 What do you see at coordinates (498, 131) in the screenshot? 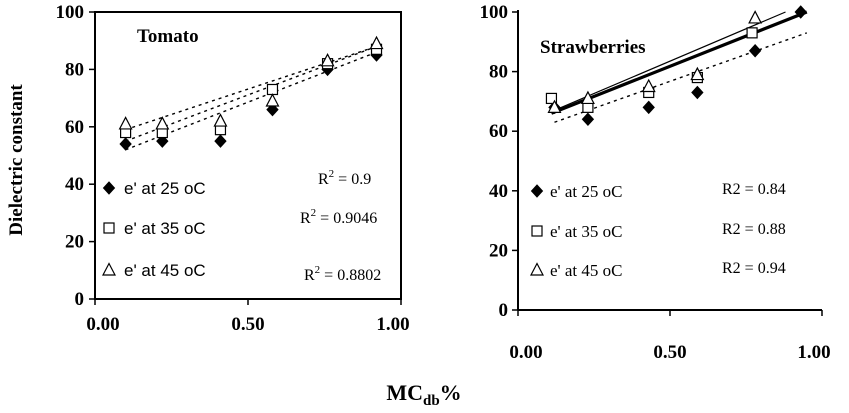
I see `strawberries-y-tick-label-3: 60` at bounding box center [498, 131].